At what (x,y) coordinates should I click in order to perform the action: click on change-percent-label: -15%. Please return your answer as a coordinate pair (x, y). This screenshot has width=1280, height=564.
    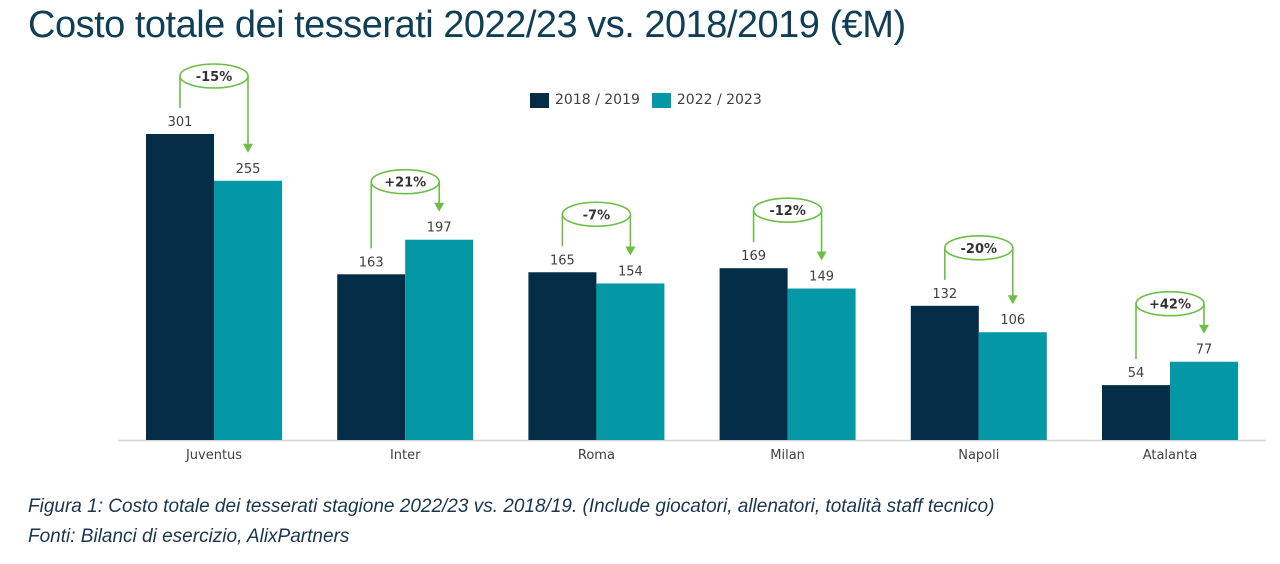
    Looking at the image, I should click on (214, 77).